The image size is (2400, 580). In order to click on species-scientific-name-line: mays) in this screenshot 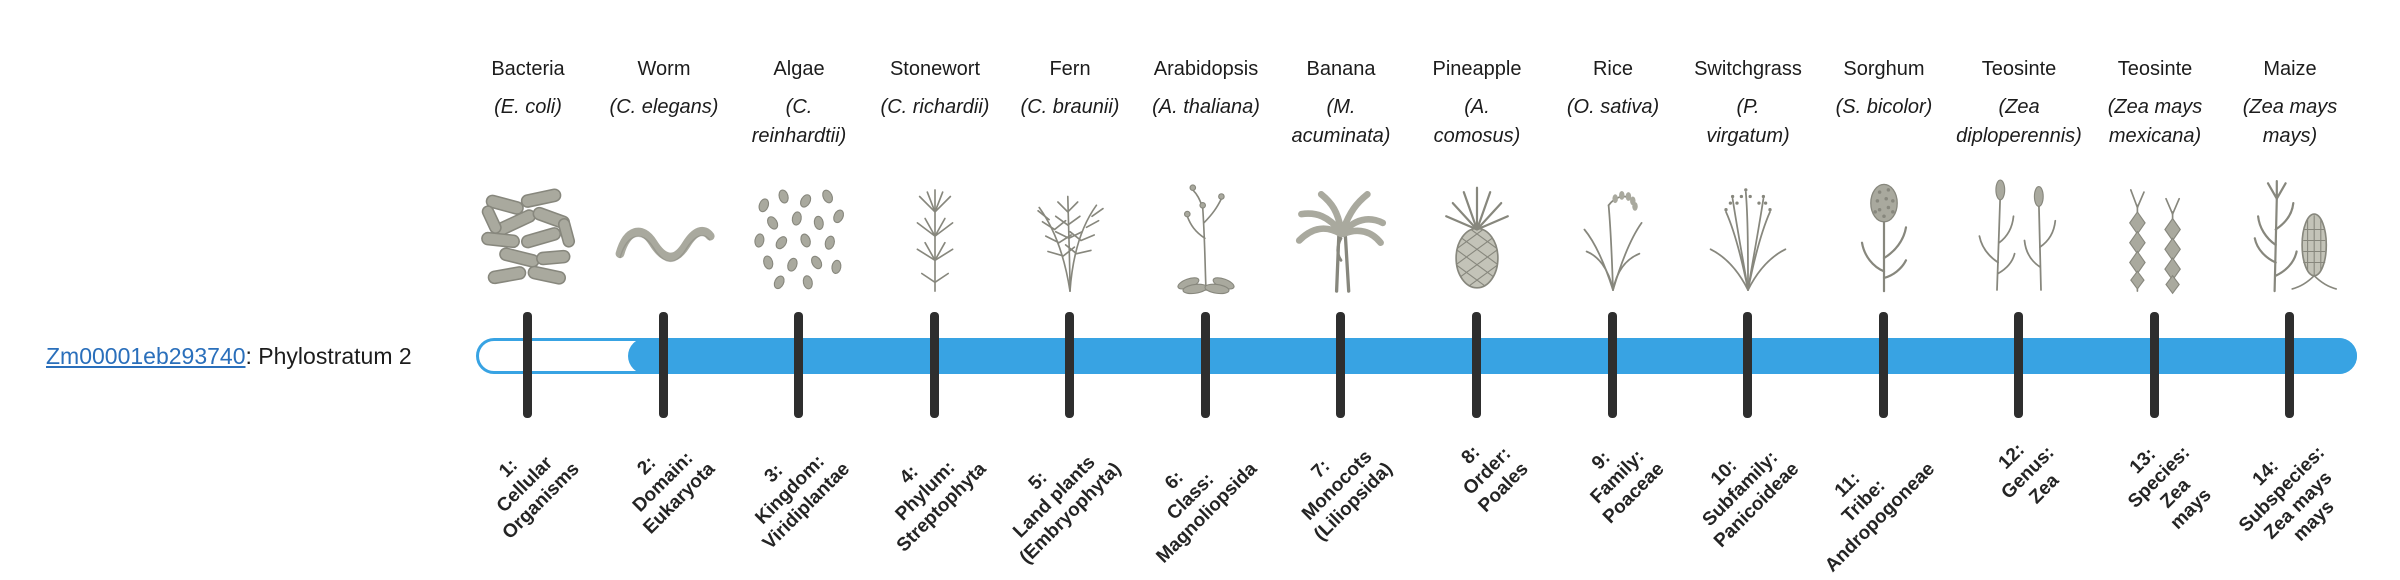, I will do `click(2290, 136)`.